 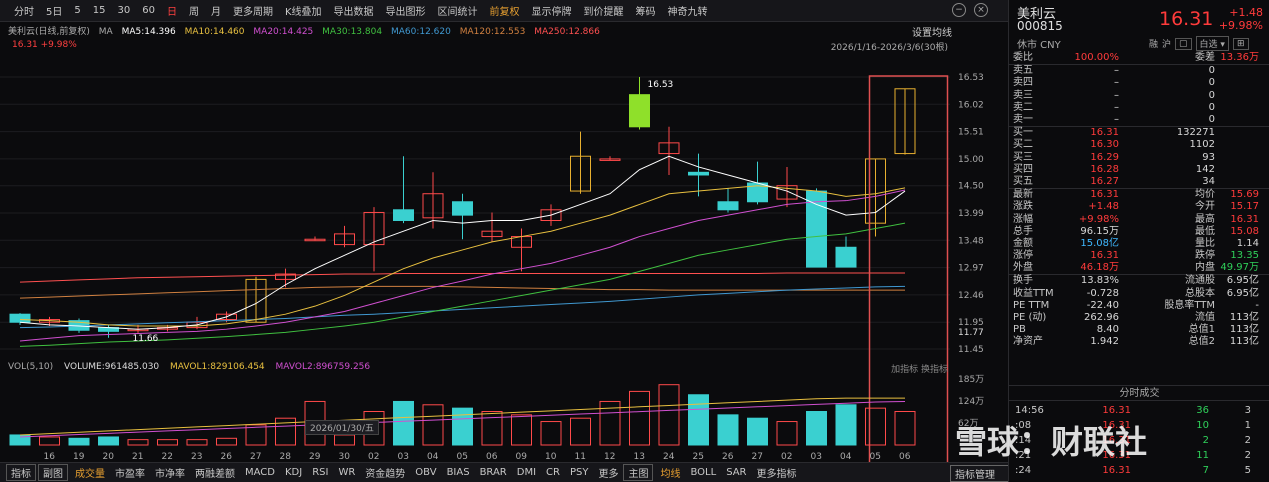 What do you see at coordinates (687, 12) in the screenshot?
I see `toolbar-item: 神奇九转` at bounding box center [687, 12].